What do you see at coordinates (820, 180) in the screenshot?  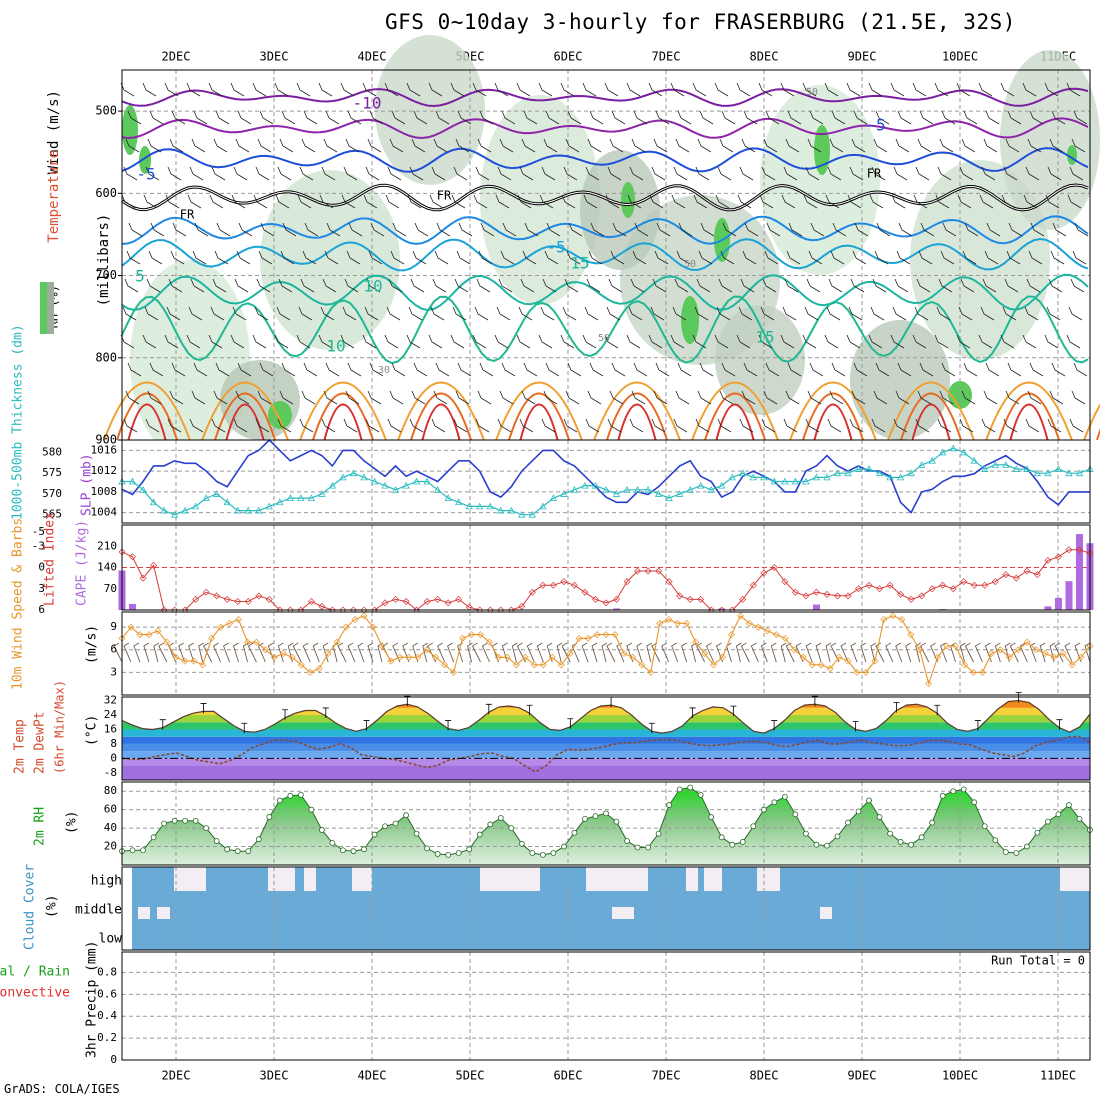 I see `rh-shading` at bounding box center [820, 180].